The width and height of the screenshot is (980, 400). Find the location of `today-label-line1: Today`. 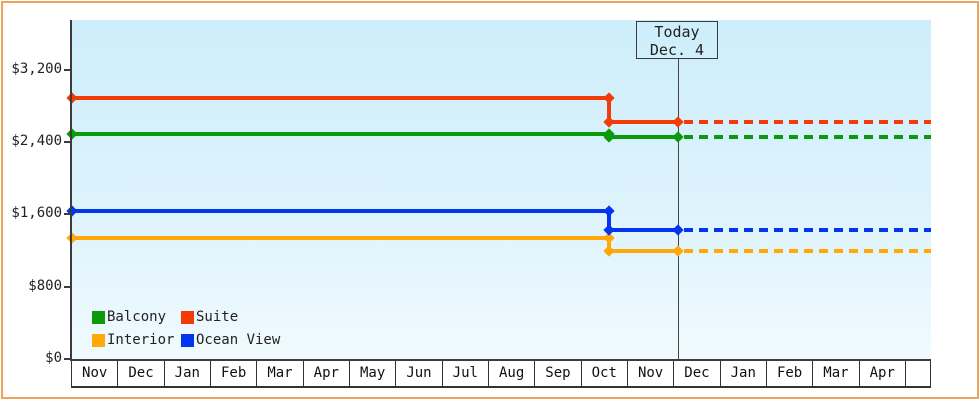

today-label-line1: Today is located at coordinates (677, 32).